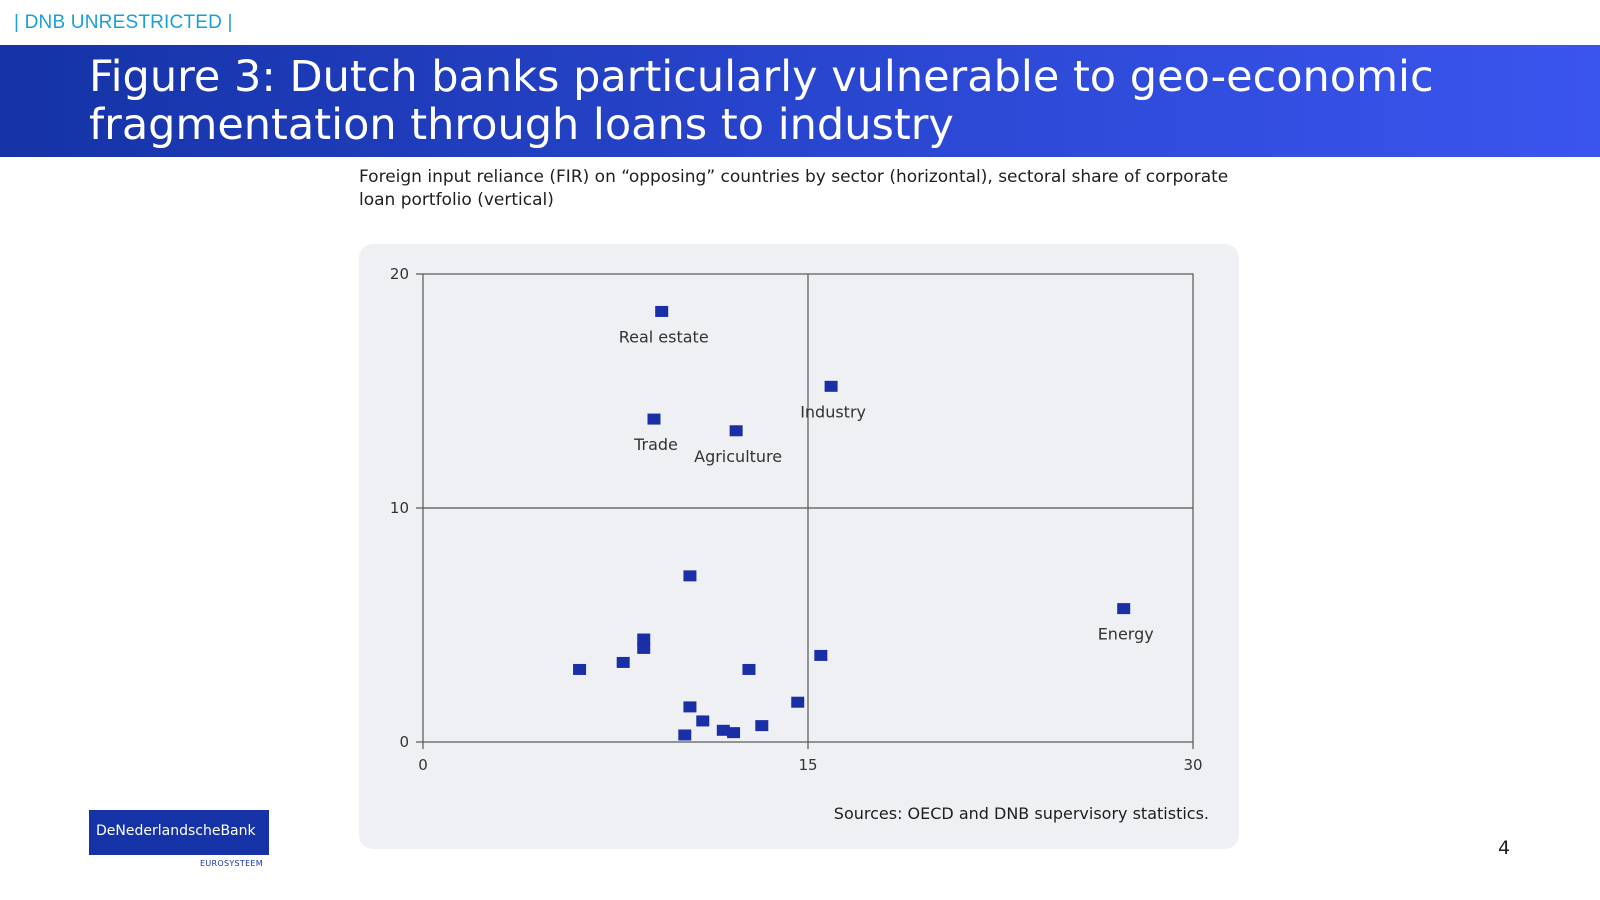 The height and width of the screenshot is (900, 1600). I want to click on logo-subtitle: EUROSYSTEEM, so click(231, 863).